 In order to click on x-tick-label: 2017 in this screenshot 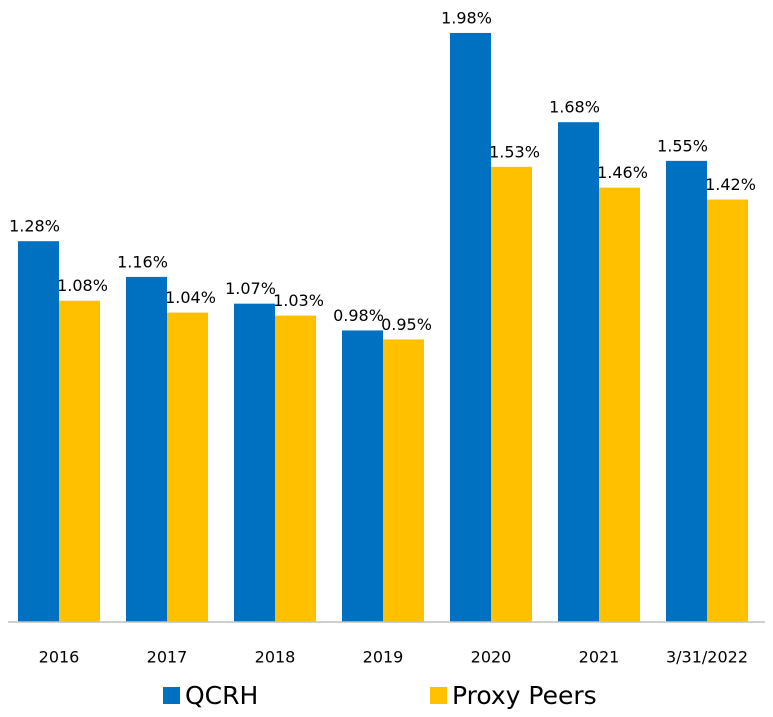, I will do `click(167, 657)`.